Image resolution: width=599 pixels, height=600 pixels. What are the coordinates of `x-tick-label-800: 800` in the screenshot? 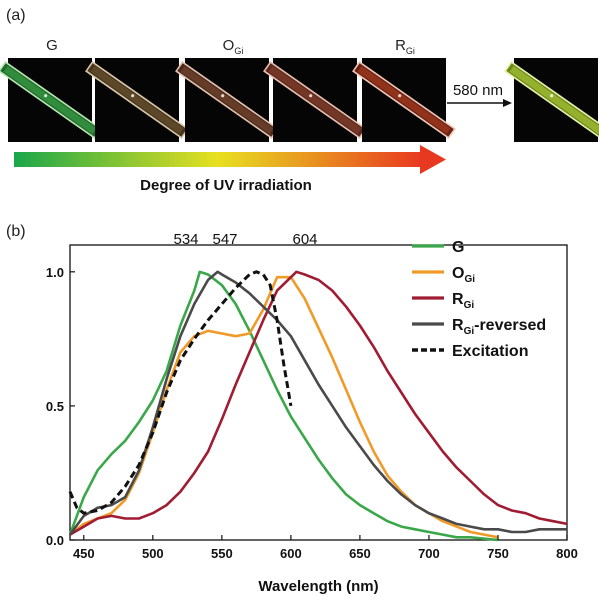 It's located at (567, 553).